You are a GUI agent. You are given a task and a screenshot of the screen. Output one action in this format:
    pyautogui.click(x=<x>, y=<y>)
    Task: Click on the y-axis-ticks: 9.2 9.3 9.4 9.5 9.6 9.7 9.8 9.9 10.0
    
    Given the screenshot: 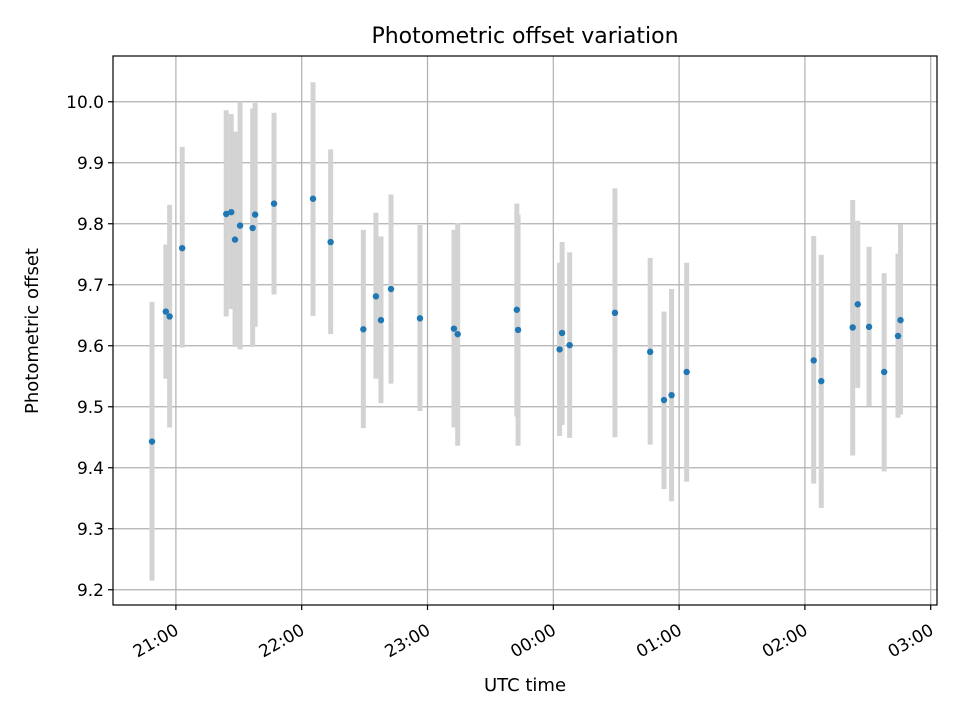 What is the action you would take?
    pyautogui.click(x=89, y=347)
    